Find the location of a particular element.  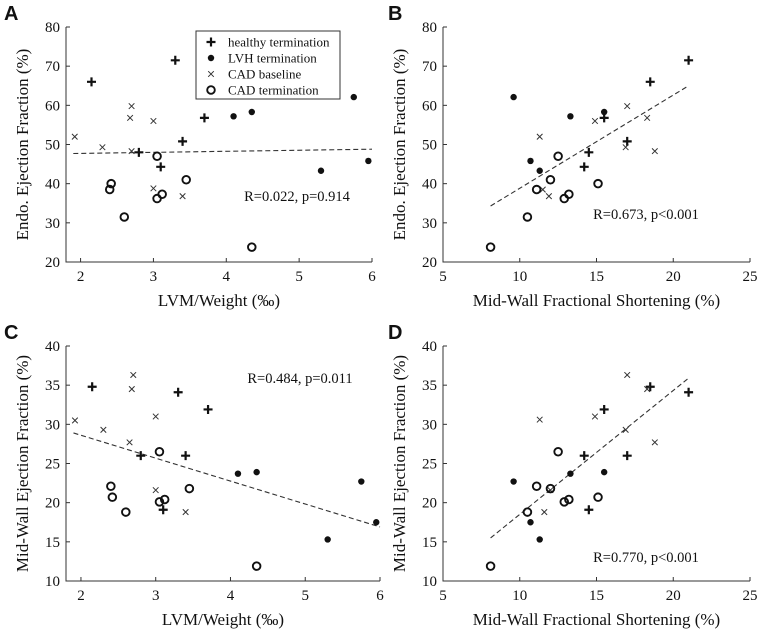

legend-box is located at coordinates (268, 65).